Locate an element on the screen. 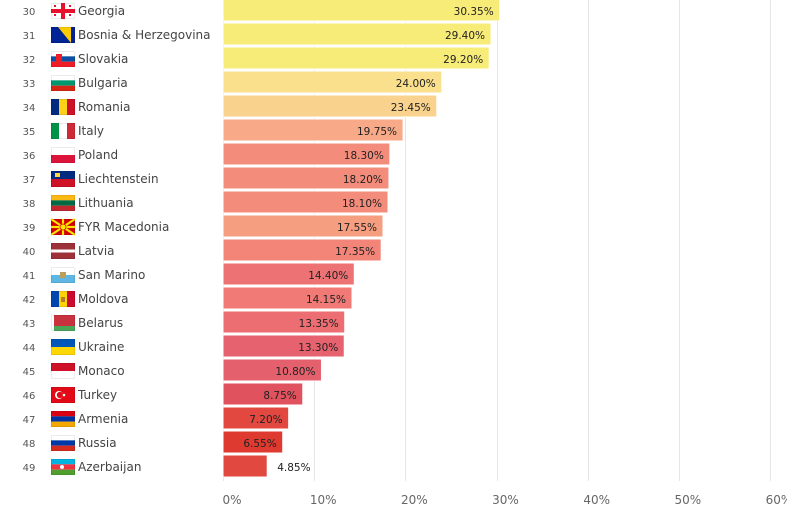 The image size is (787, 511). turkey-flag-icon is located at coordinates (63, 395).